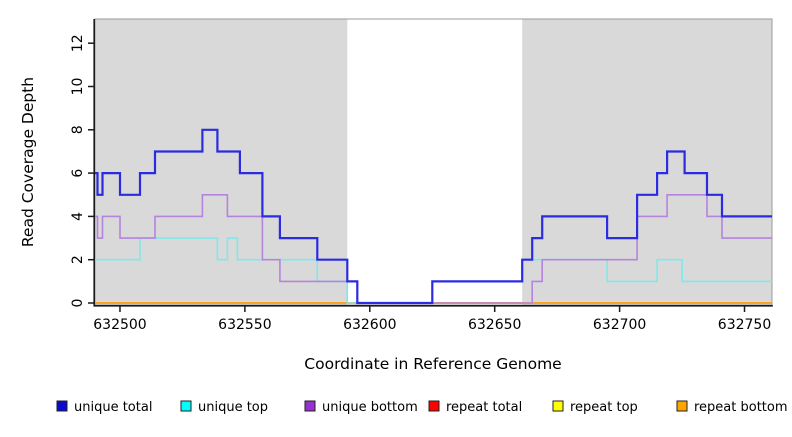 Image resolution: width=792 pixels, height=437 pixels. Describe the element at coordinates (78, 216) in the screenshot. I see `y-tick-label: 4` at that location.